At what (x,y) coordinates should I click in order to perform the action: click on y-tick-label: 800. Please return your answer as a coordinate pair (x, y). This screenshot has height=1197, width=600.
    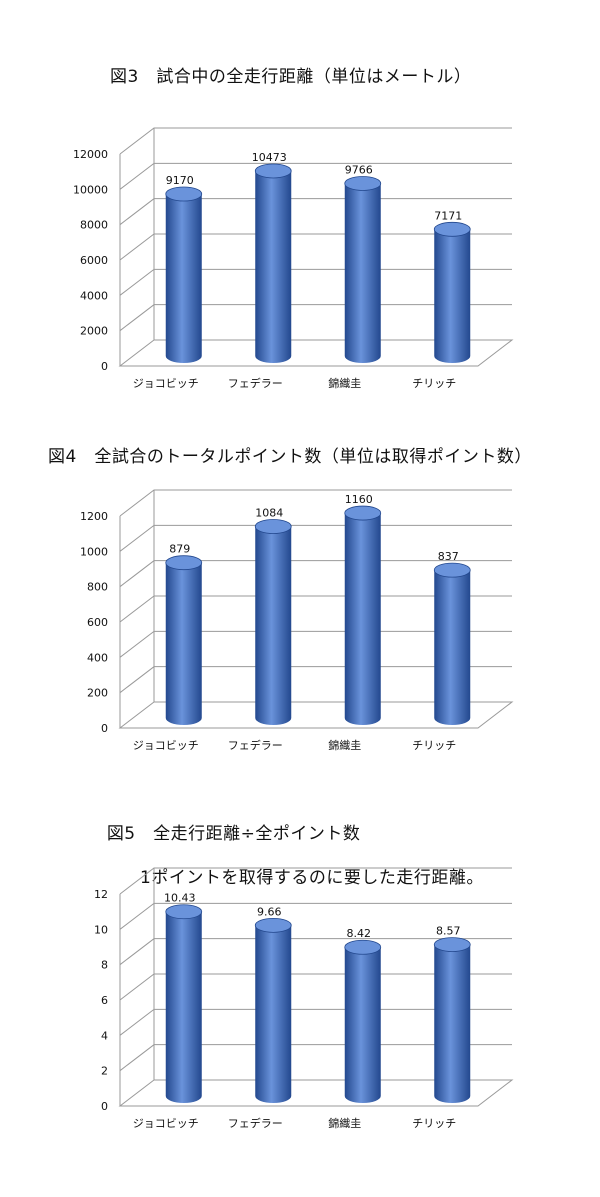
    Looking at the image, I should click on (97, 587).